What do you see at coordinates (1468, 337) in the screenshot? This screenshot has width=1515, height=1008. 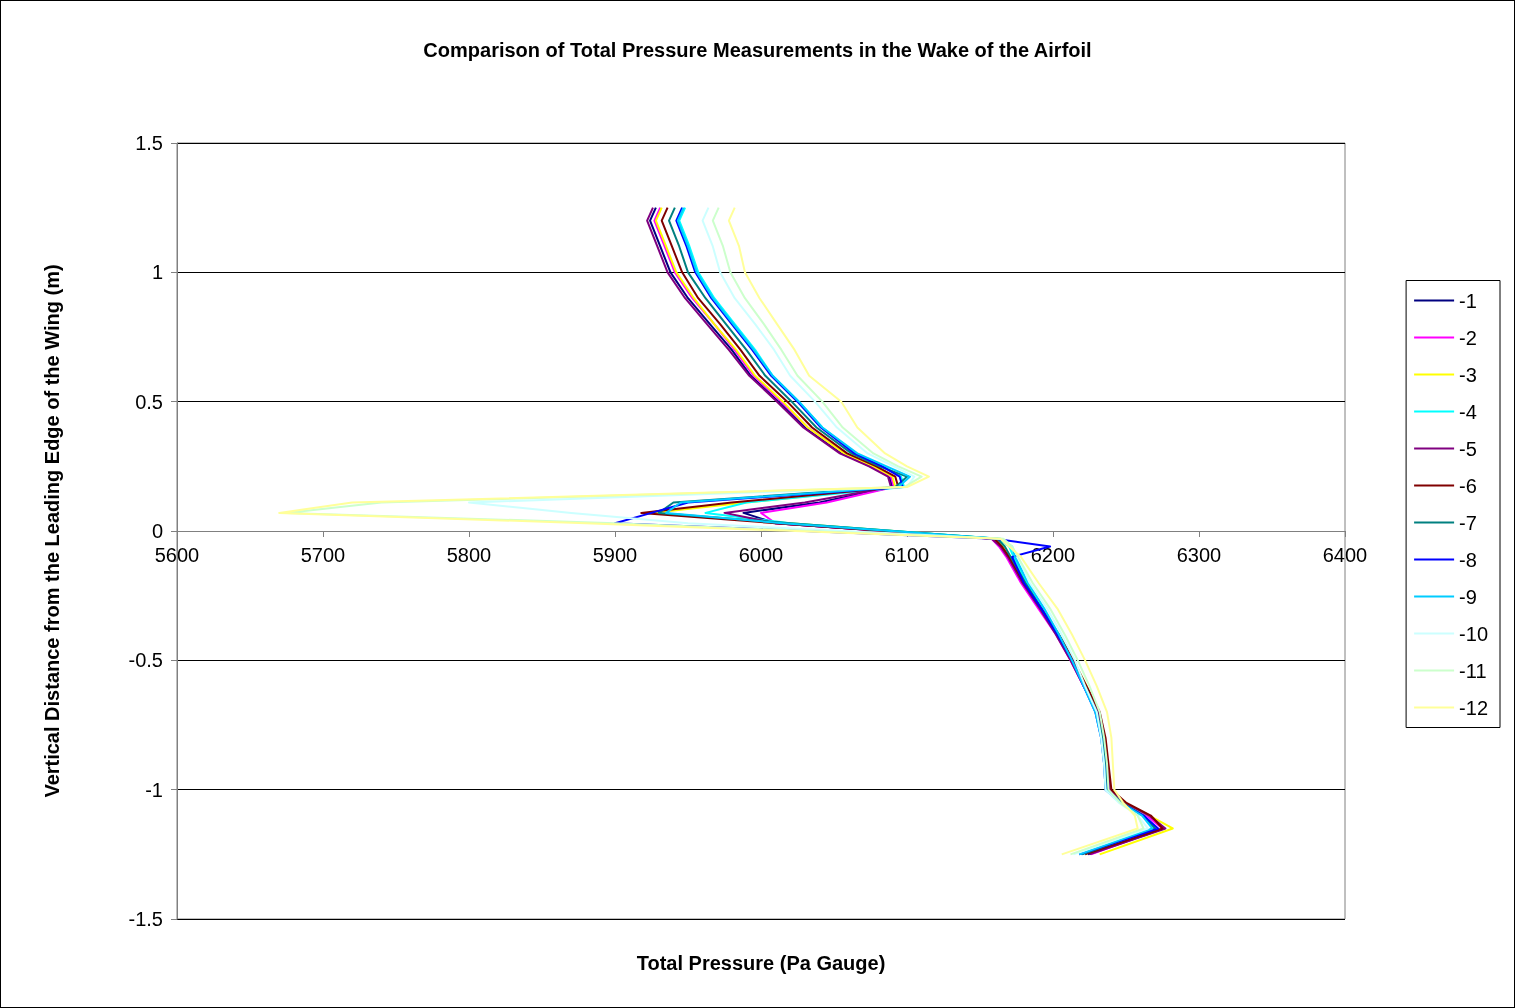 I see `legend-label: -2` at bounding box center [1468, 337].